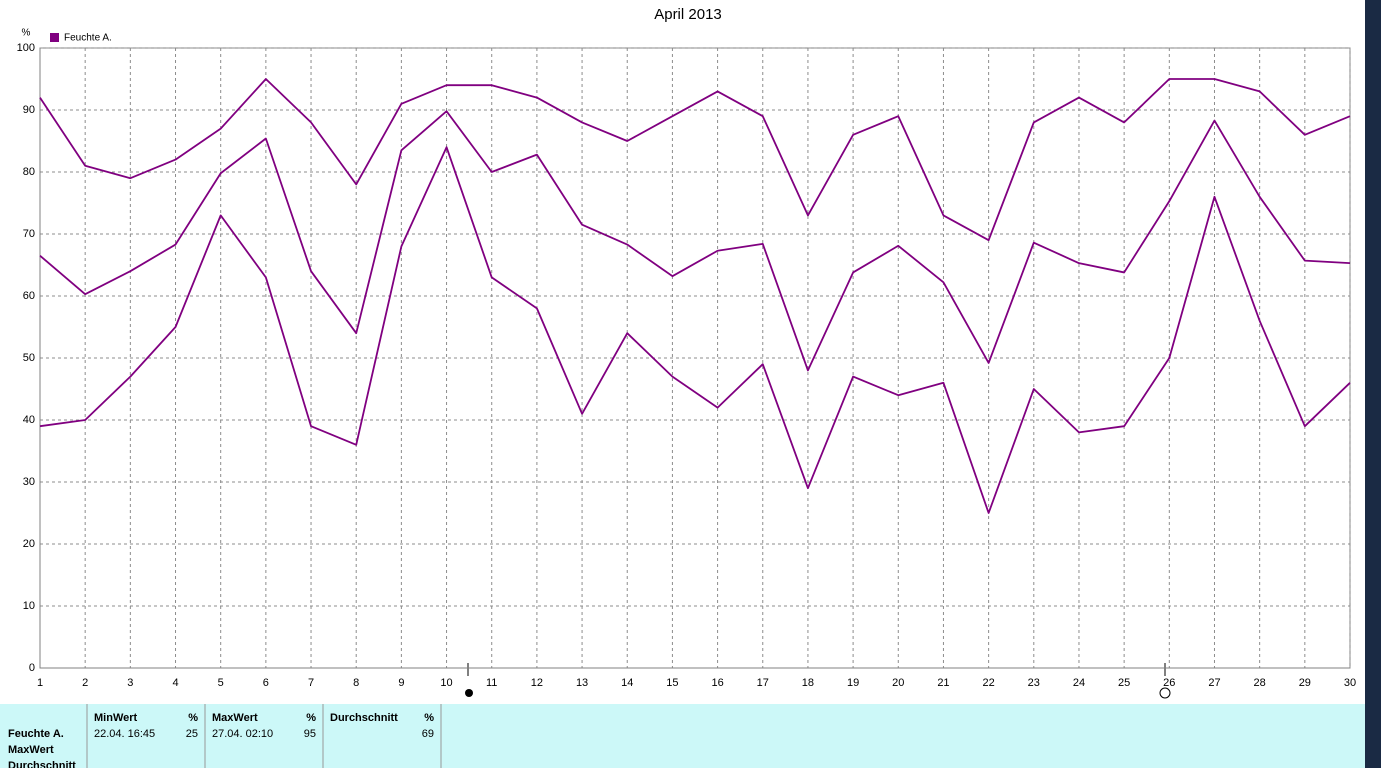  I want to click on x-tick-label: 2, so click(85, 683).